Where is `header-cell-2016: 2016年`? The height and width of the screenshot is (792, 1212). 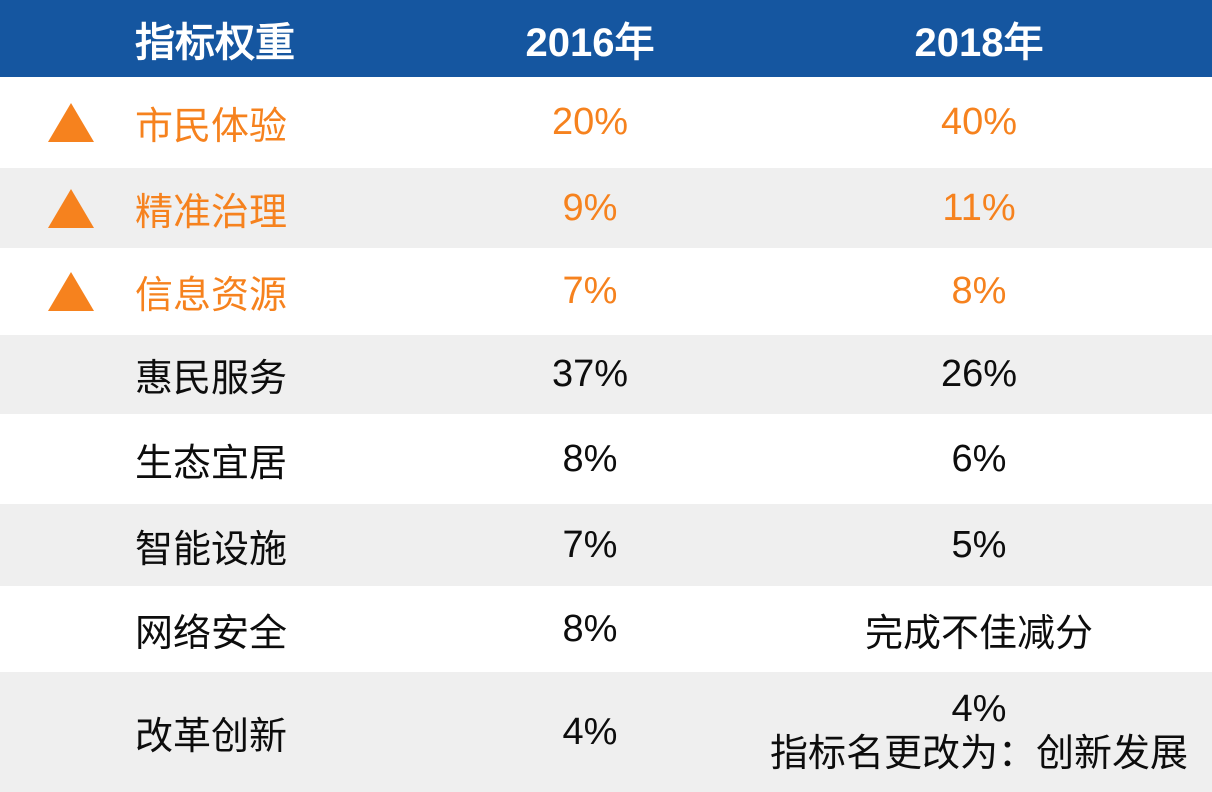 header-cell-2016: 2016年 is located at coordinates (590, 38).